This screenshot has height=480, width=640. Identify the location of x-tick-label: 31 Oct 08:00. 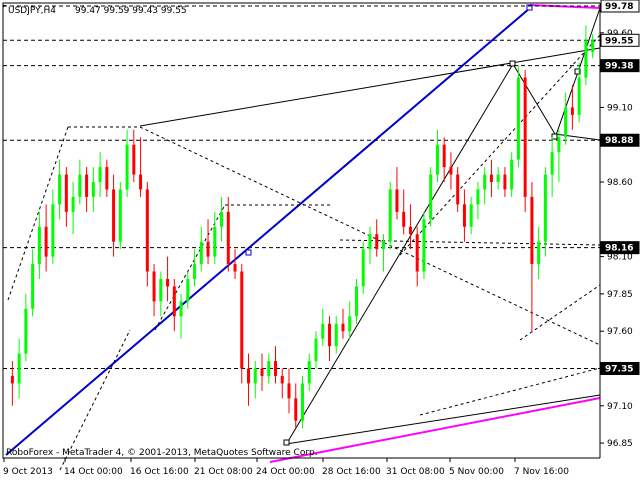
(415, 472).